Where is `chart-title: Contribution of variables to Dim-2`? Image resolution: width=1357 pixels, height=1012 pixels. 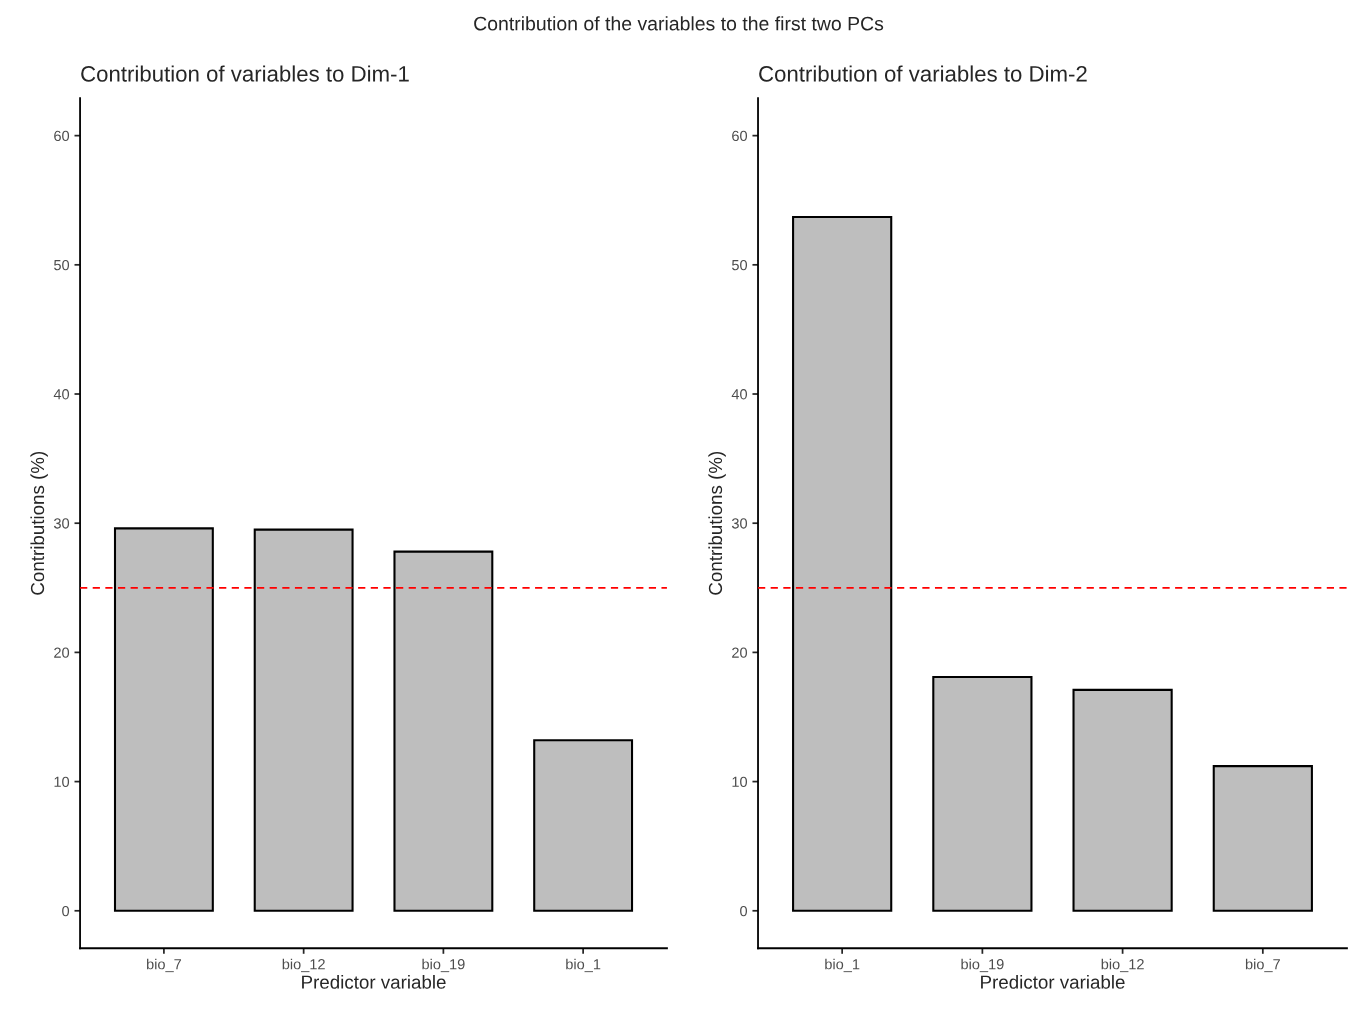 chart-title: Contribution of variables to Dim-2 is located at coordinates (923, 73).